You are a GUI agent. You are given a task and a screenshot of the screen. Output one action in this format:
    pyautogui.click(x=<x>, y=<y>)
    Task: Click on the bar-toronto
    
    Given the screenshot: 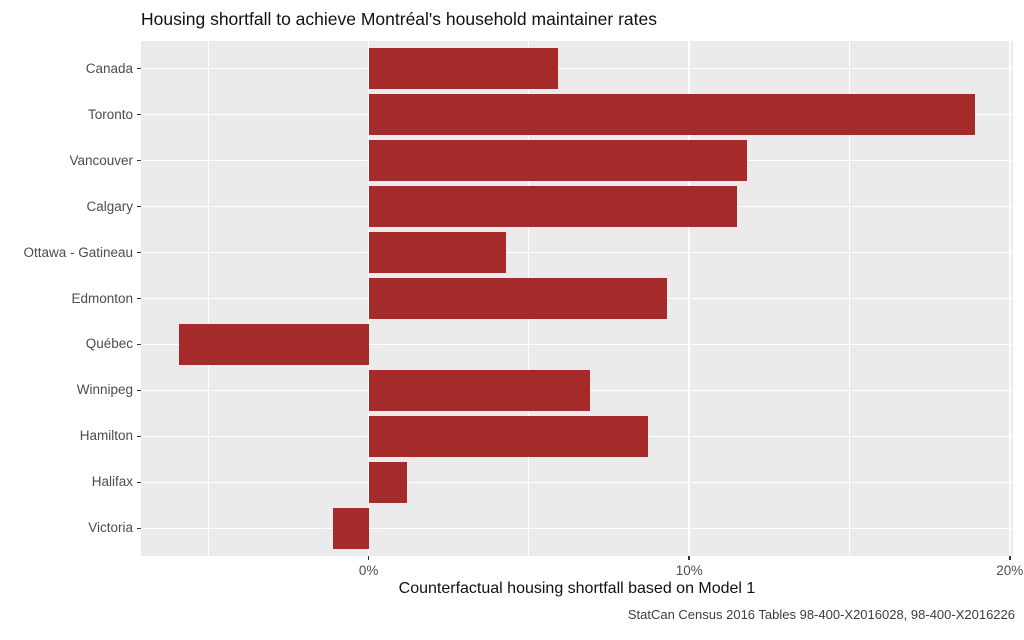 What is the action you would take?
    pyautogui.click(x=671, y=114)
    